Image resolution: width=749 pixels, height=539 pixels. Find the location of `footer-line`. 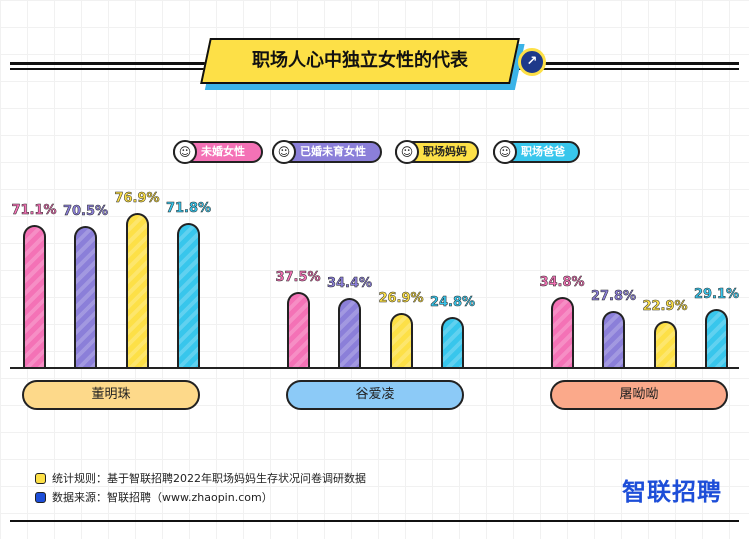

footer-line is located at coordinates (374, 521).